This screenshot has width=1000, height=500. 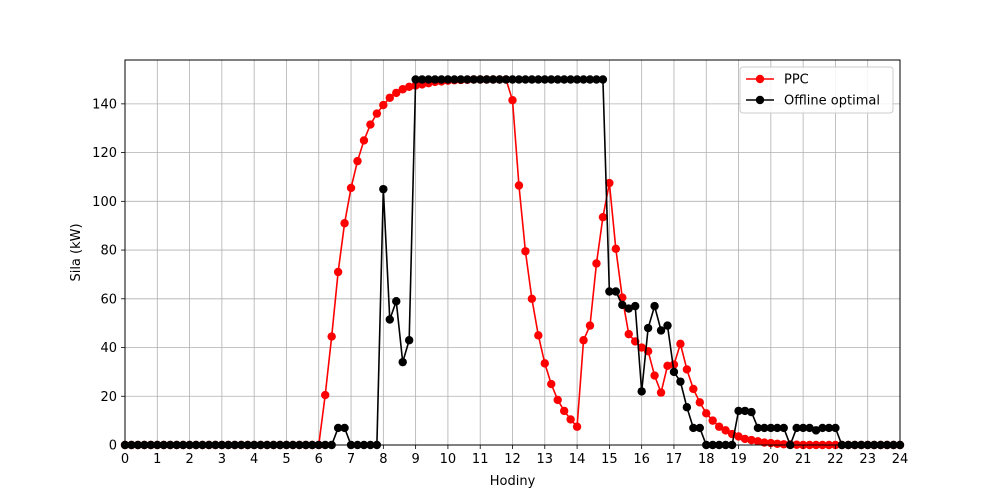 What do you see at coordinates (448, 459) in the screenshot?
I see `x-tick-label: 10` at bounding box center [448, 459].